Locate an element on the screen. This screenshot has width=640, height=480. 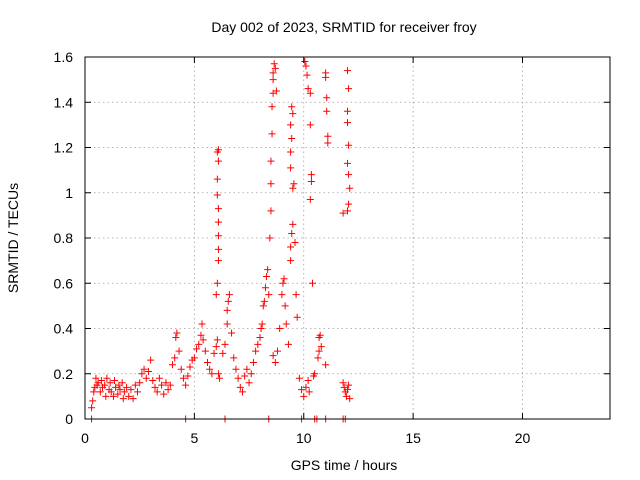
y-tick-label: 0 is located at coordinates (69, 419).